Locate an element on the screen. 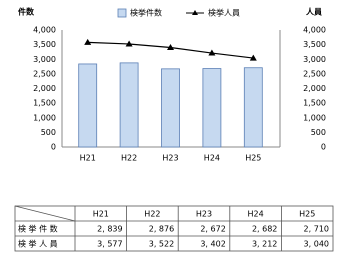 This screenshot has height=255, width=342. legend-swatch is located at coordinates (122, 13).